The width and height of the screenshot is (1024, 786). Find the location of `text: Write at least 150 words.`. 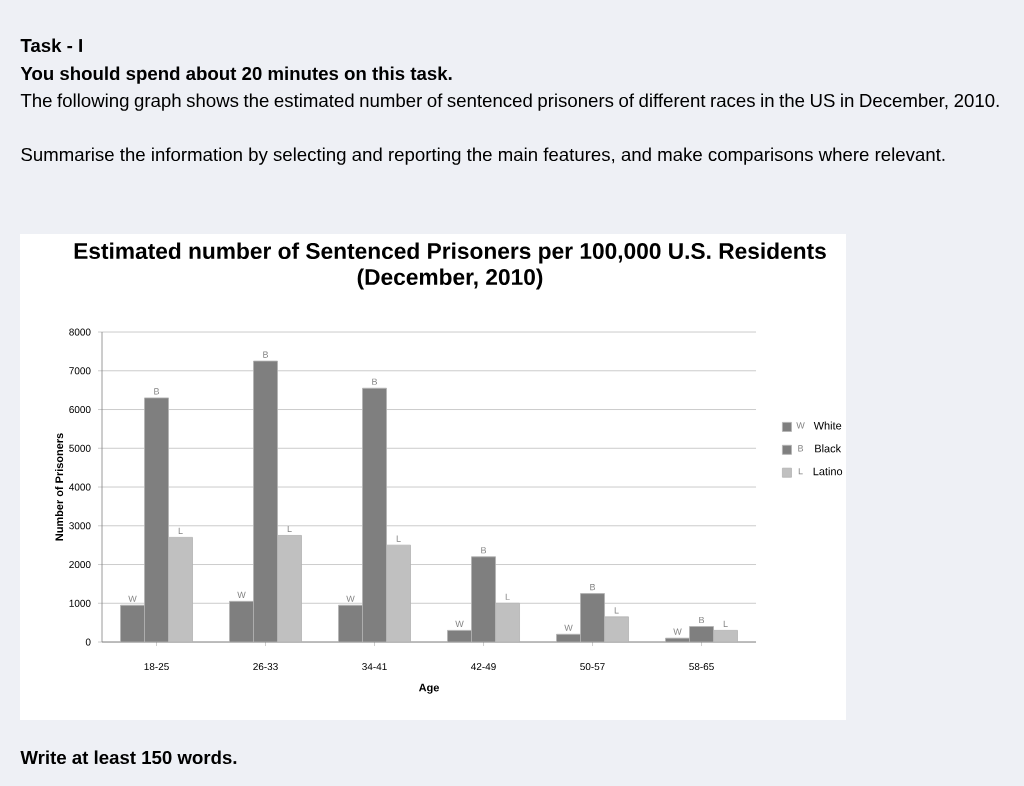

text: Write at least 150 words. is located at coordinates (128, 757).